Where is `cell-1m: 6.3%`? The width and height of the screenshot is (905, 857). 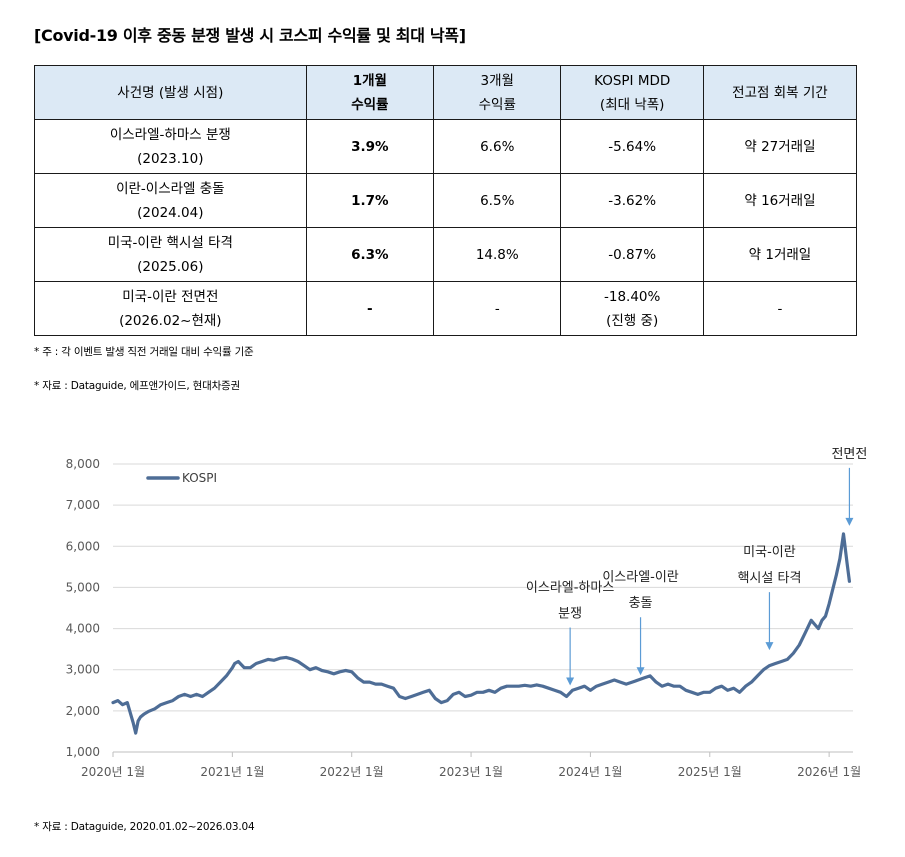
cell-1m: 6.3% is located at coordinates (370, 254).